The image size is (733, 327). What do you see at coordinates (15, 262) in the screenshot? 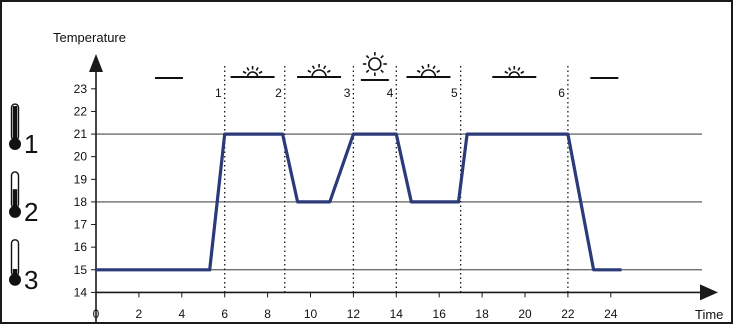
I see `thermometer-low-icon` at bounding box center [15, 262].